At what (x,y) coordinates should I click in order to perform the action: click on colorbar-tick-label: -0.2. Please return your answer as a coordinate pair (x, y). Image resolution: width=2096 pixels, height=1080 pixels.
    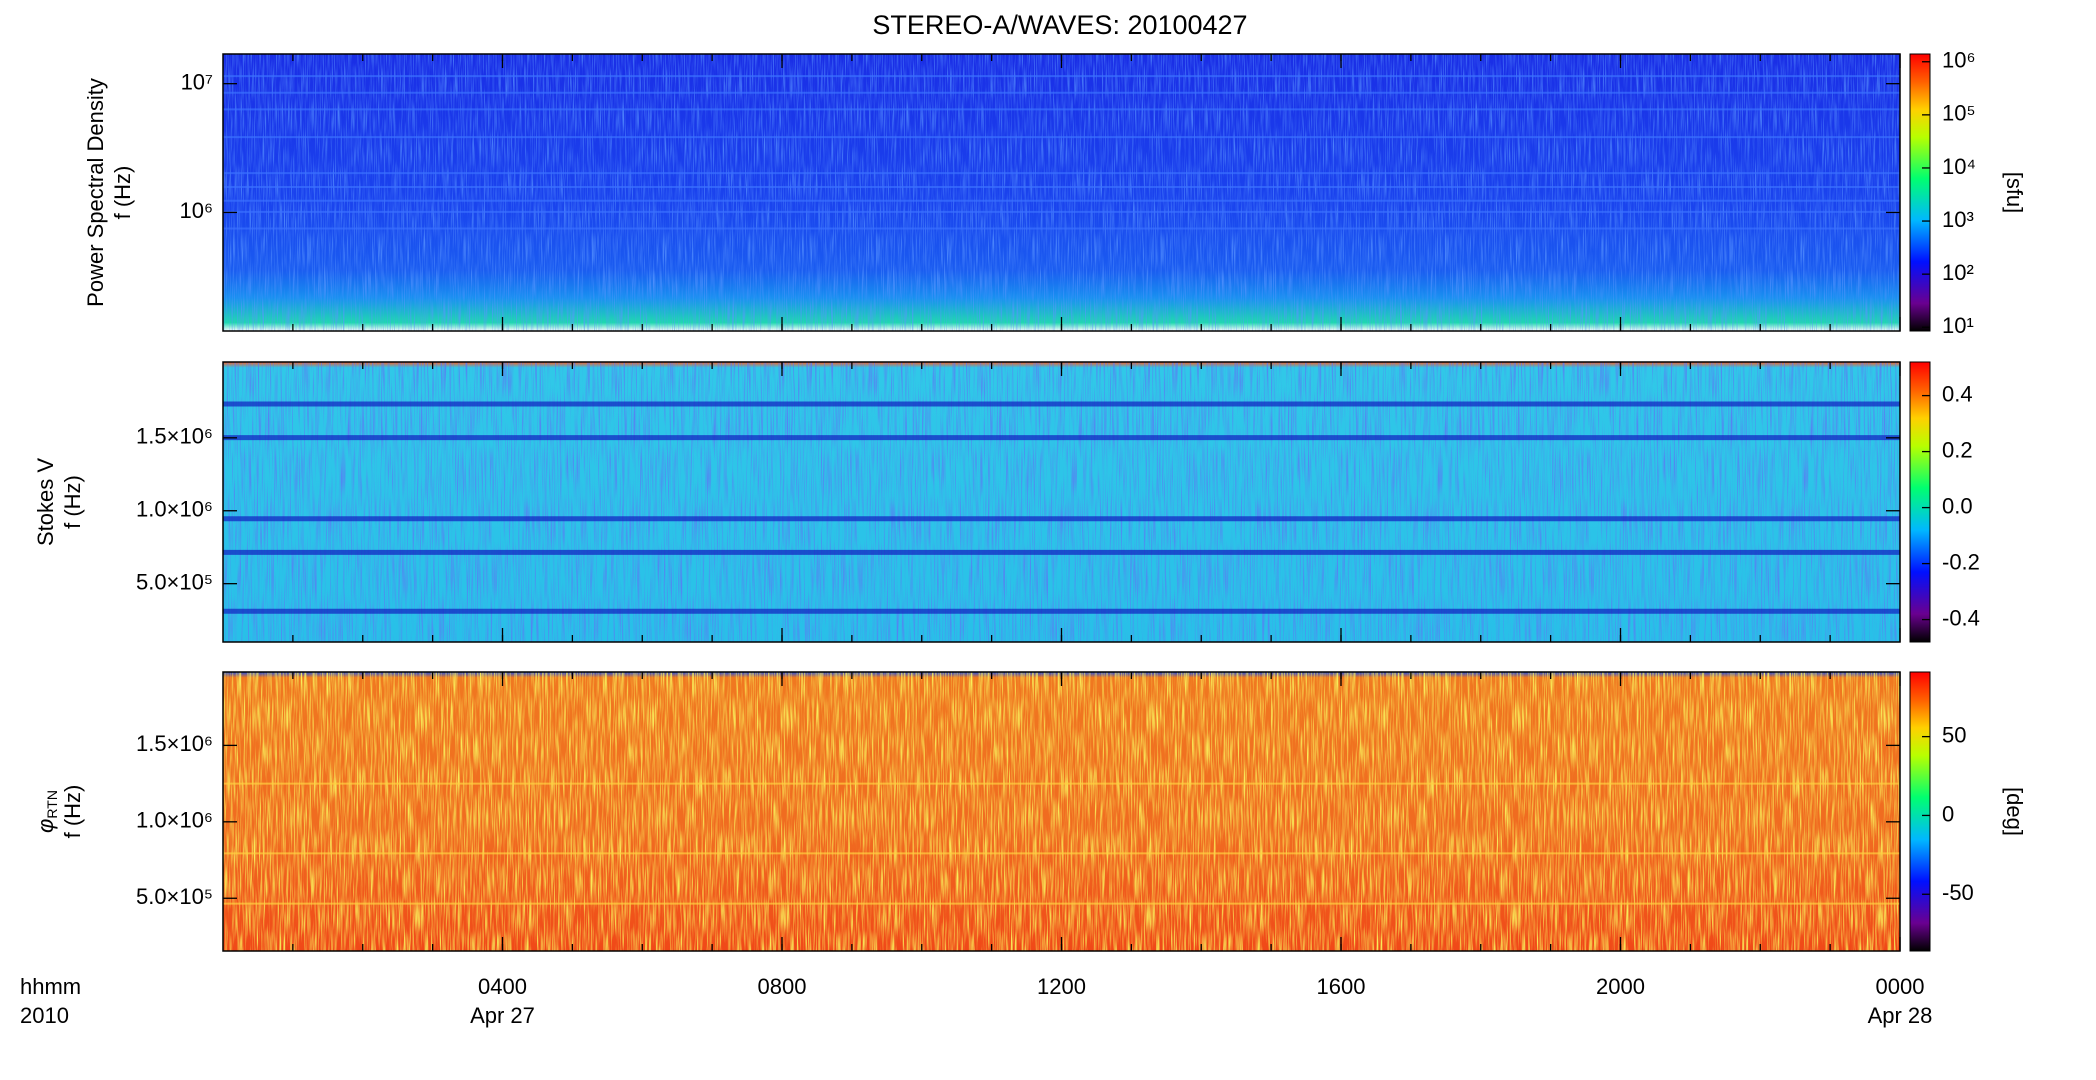
    Looking at the image, I should click on (1961, 561).